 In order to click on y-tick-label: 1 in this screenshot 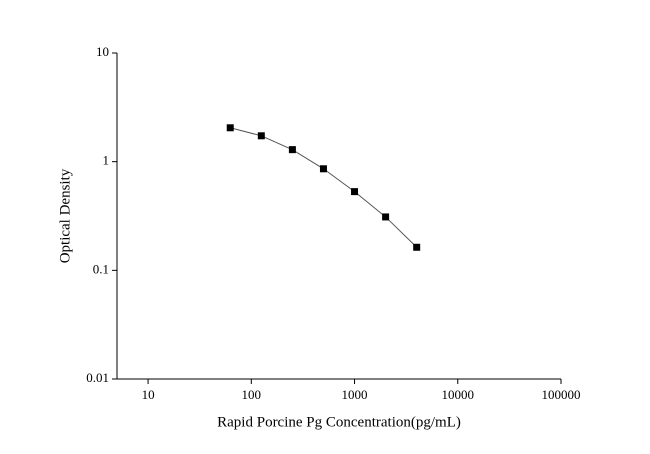, I will do `click(106, 160)`.